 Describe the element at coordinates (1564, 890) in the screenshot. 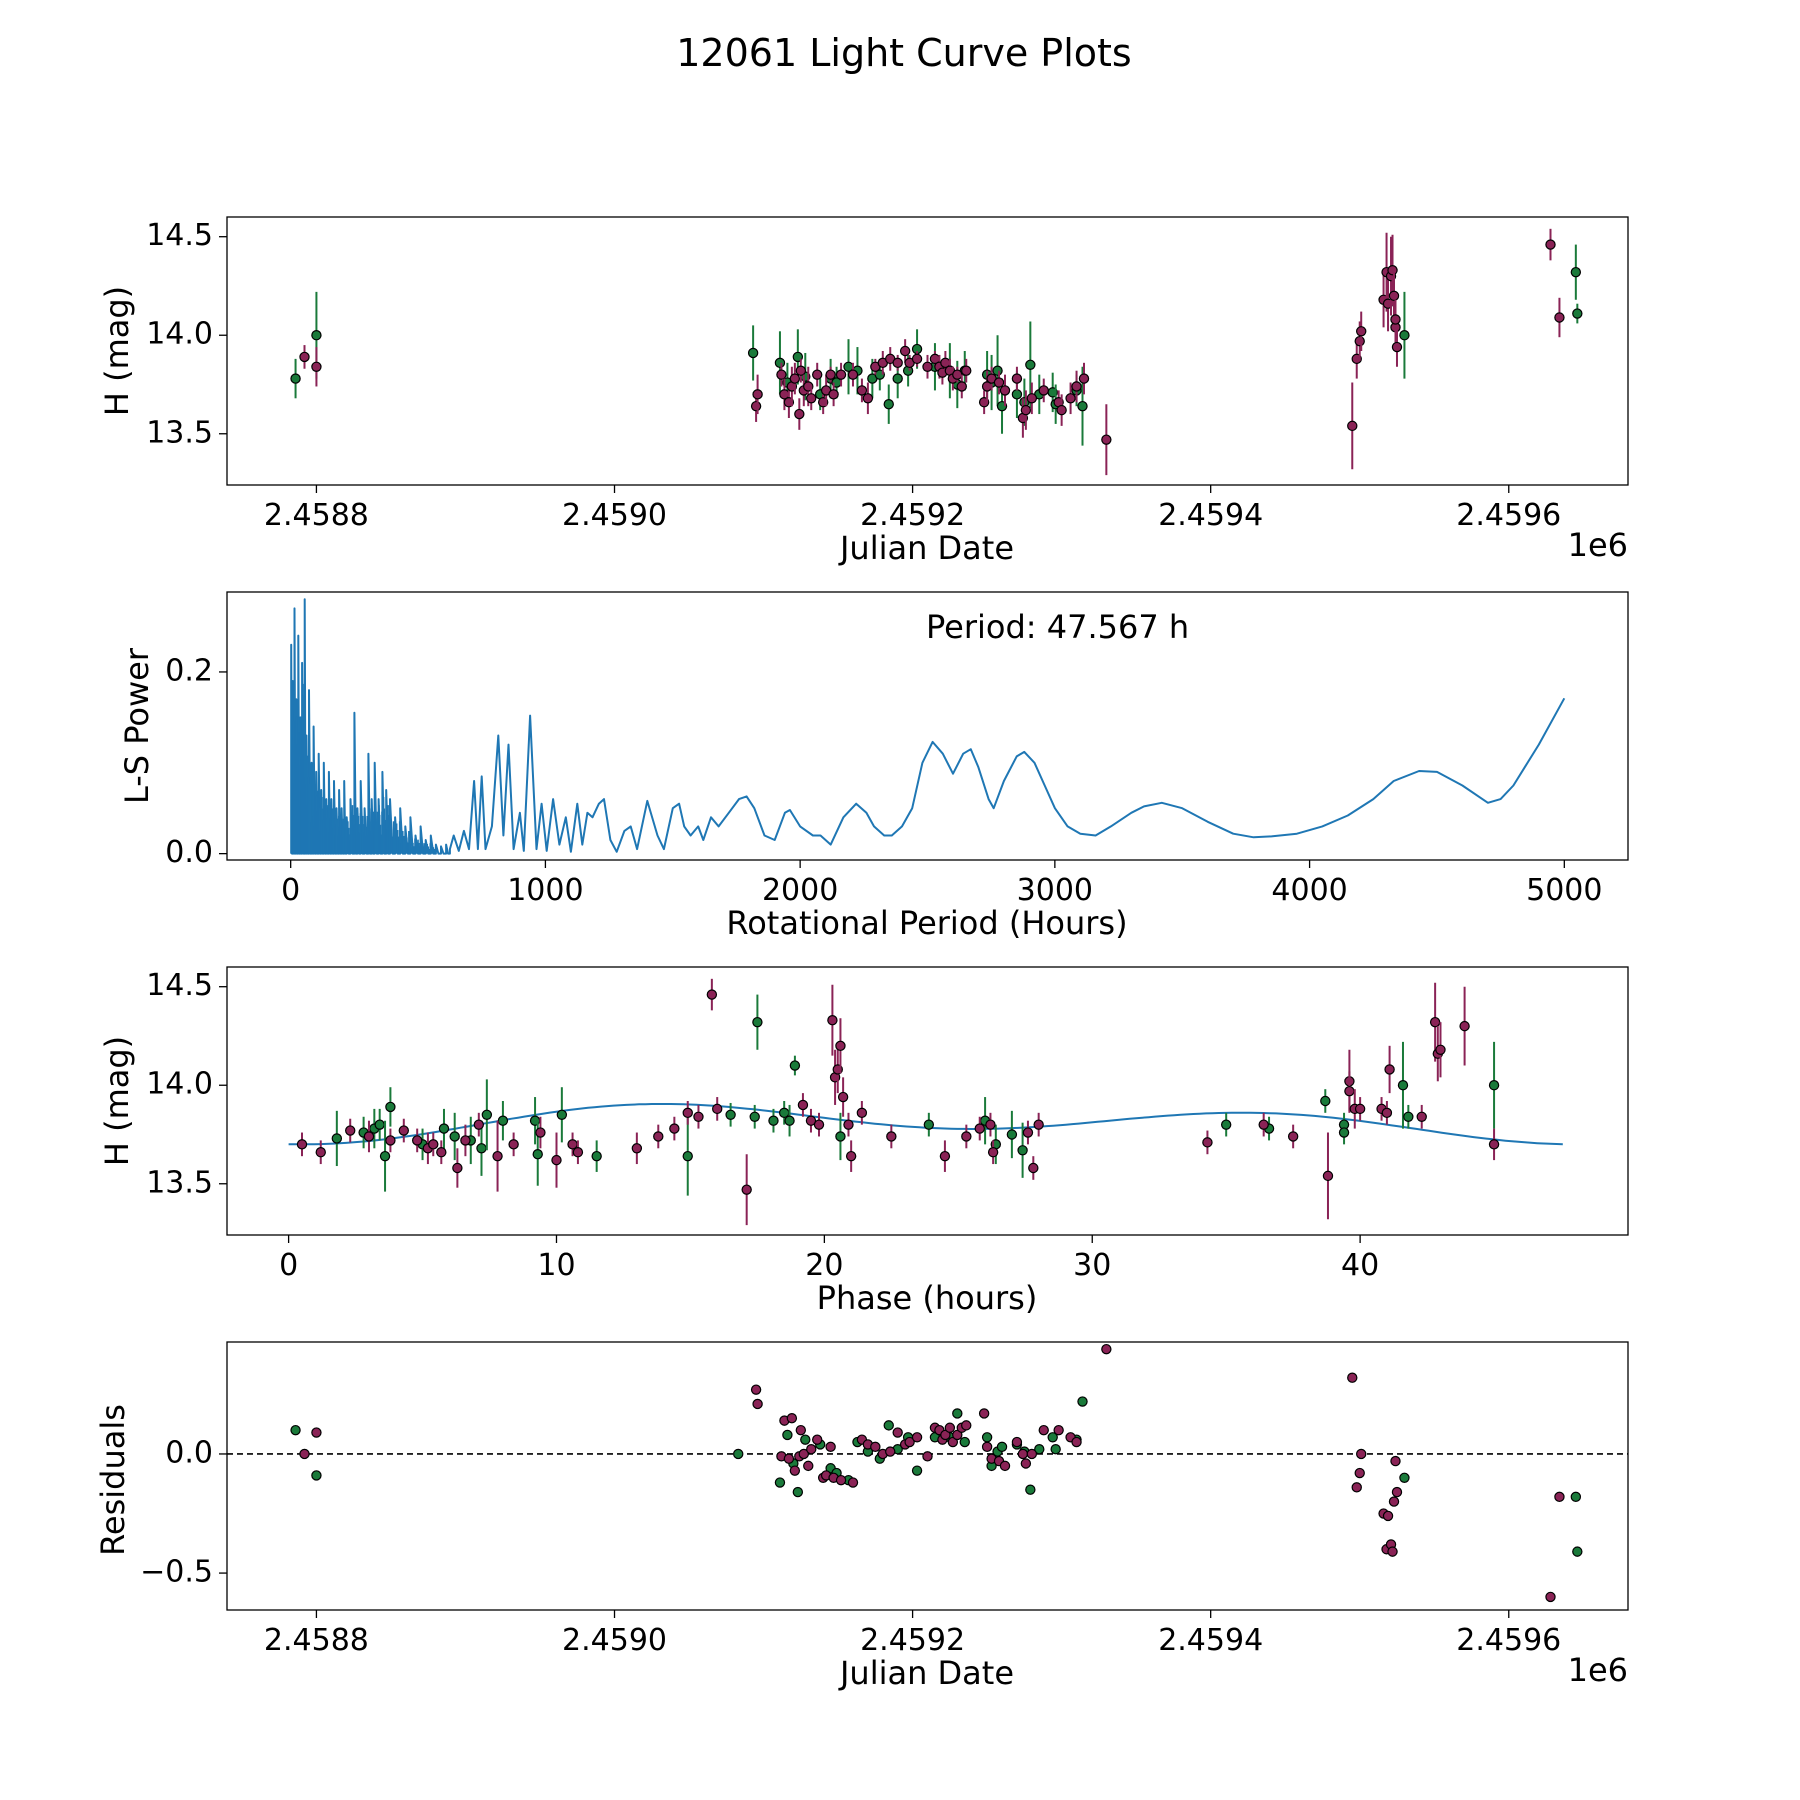

I see `x-tick-label: 5000` at that location.